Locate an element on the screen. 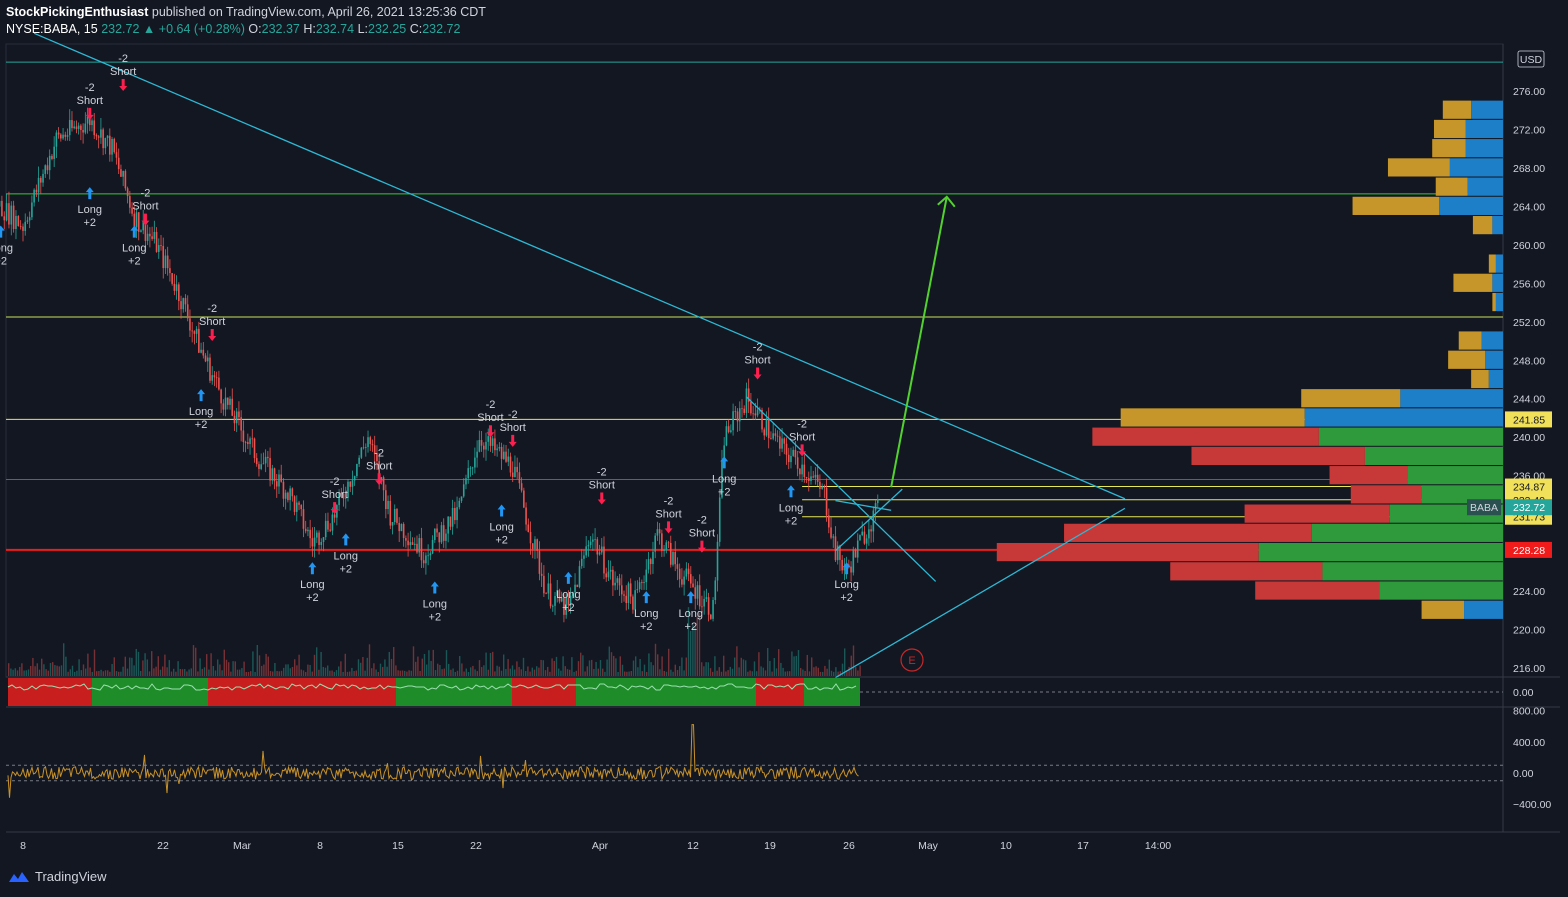 This screenshot has width=1568, height=897. low-value: 232.25 is located at coordinates (387, 29).